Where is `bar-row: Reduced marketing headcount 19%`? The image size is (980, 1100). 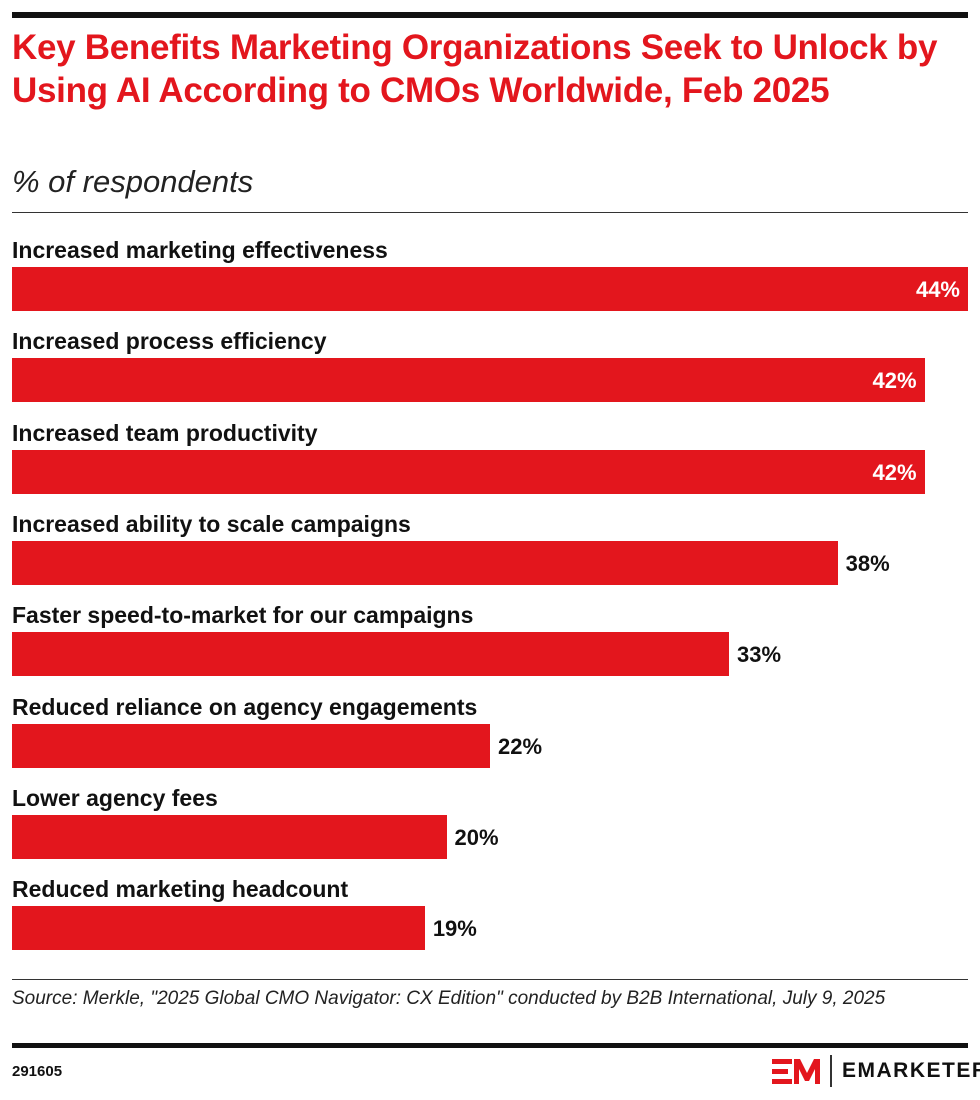
bar-row: Reduced marketing headcount 19% is located at coordinates (490, 922).